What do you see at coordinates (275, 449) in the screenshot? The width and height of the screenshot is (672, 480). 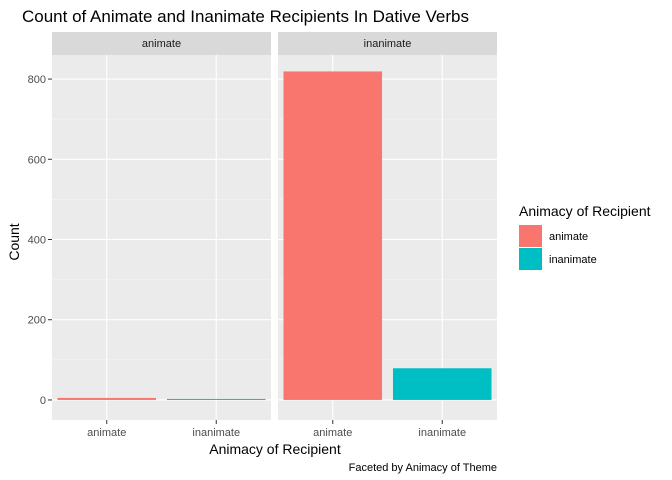 I see `x-axis-label: Animacy of Recipient` at bounding box center [275, 449].